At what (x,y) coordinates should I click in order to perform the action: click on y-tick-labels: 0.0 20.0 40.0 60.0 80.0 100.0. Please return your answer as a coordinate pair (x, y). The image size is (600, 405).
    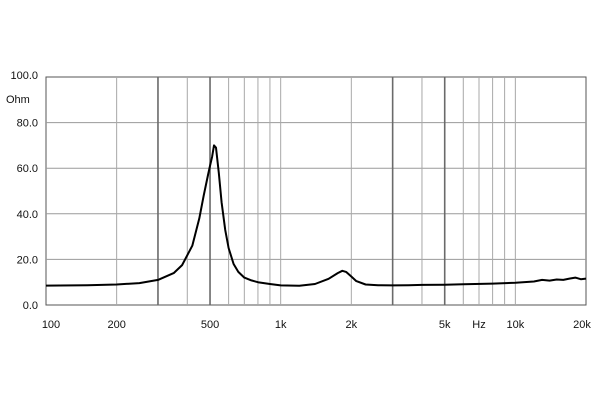
    Looking at the image, I should click on (24, 191).